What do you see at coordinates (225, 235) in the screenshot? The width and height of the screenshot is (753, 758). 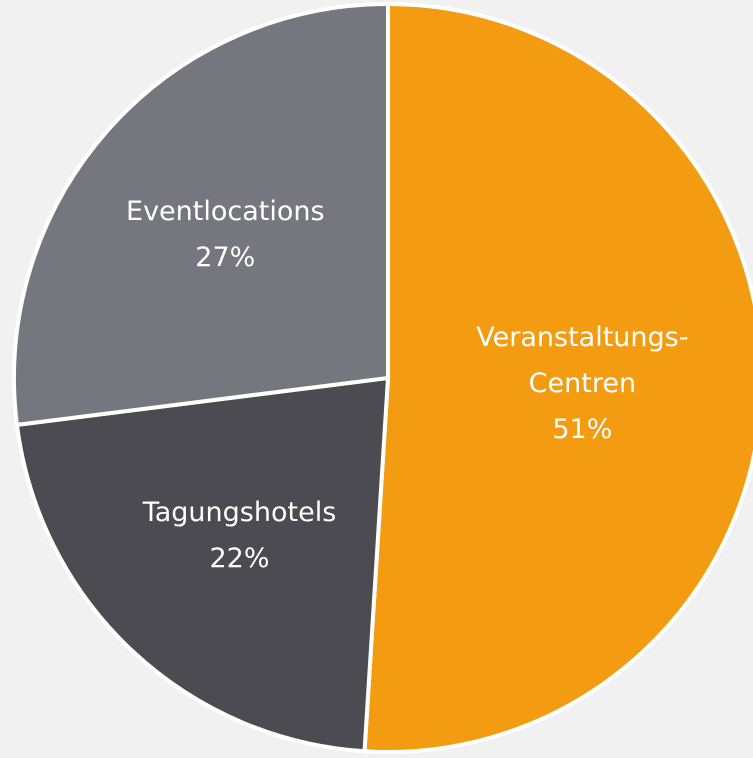 I see `slice-label: Eventlocations 27%` at bounding box center [225, 235].